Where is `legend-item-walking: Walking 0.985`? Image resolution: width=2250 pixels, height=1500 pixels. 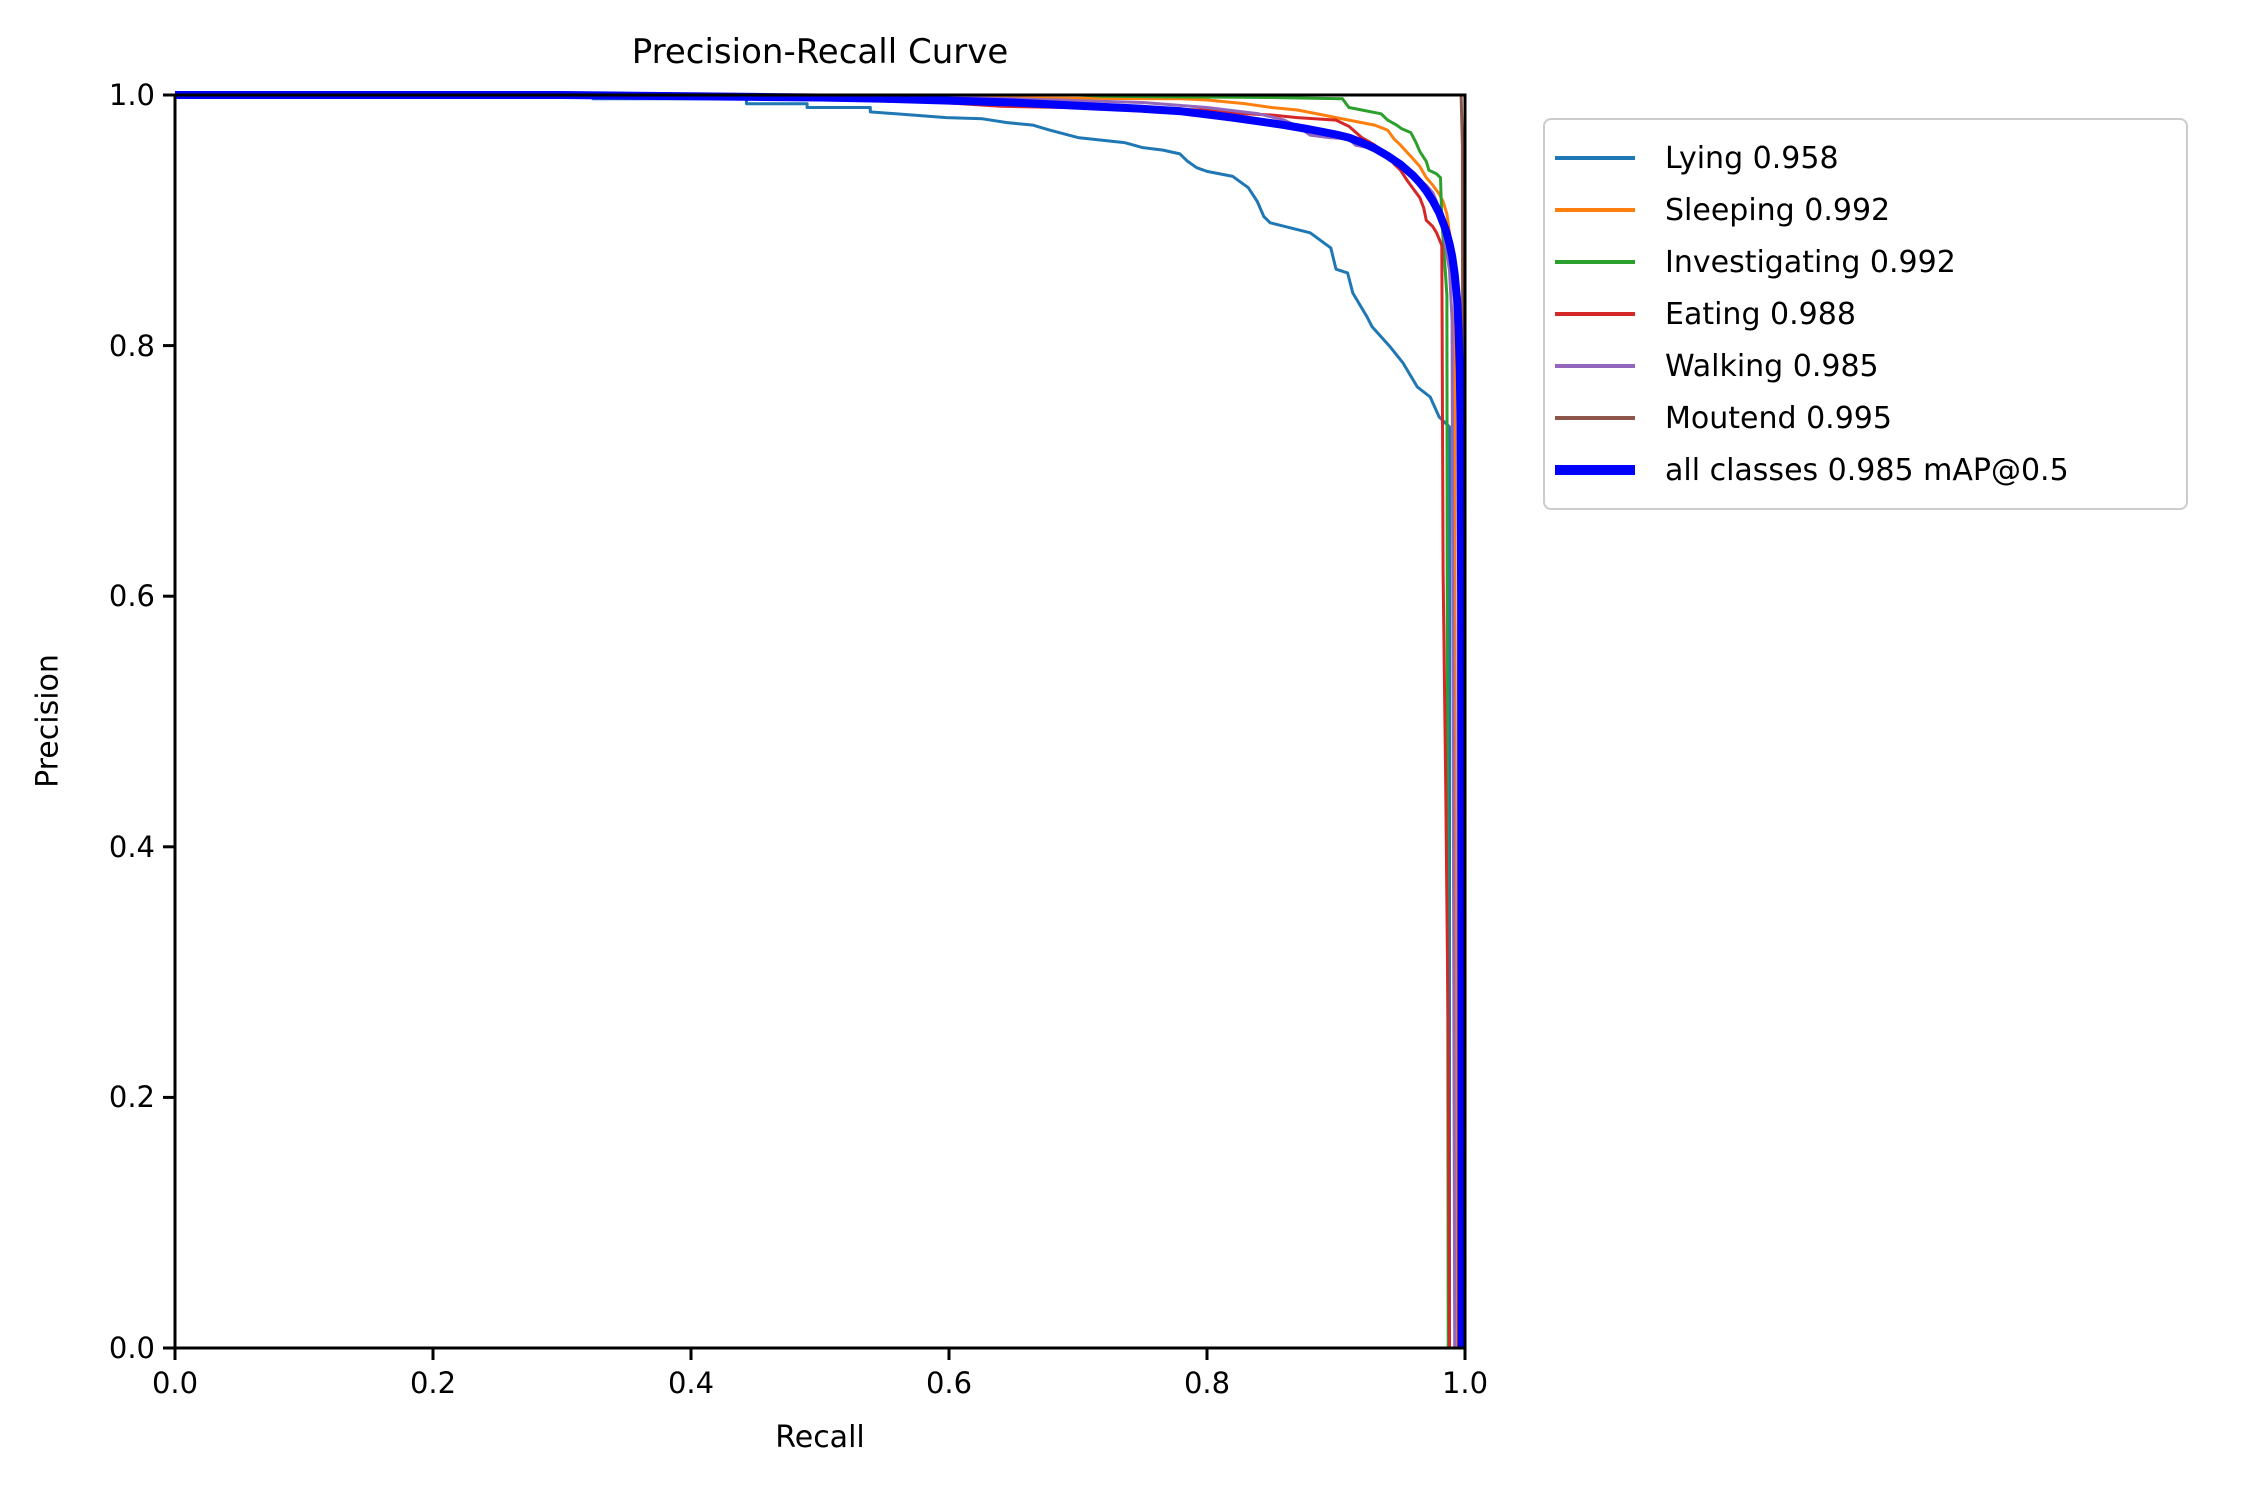
legend-item-walking: Walking 0.985 is located at coordinates (1865, 366).